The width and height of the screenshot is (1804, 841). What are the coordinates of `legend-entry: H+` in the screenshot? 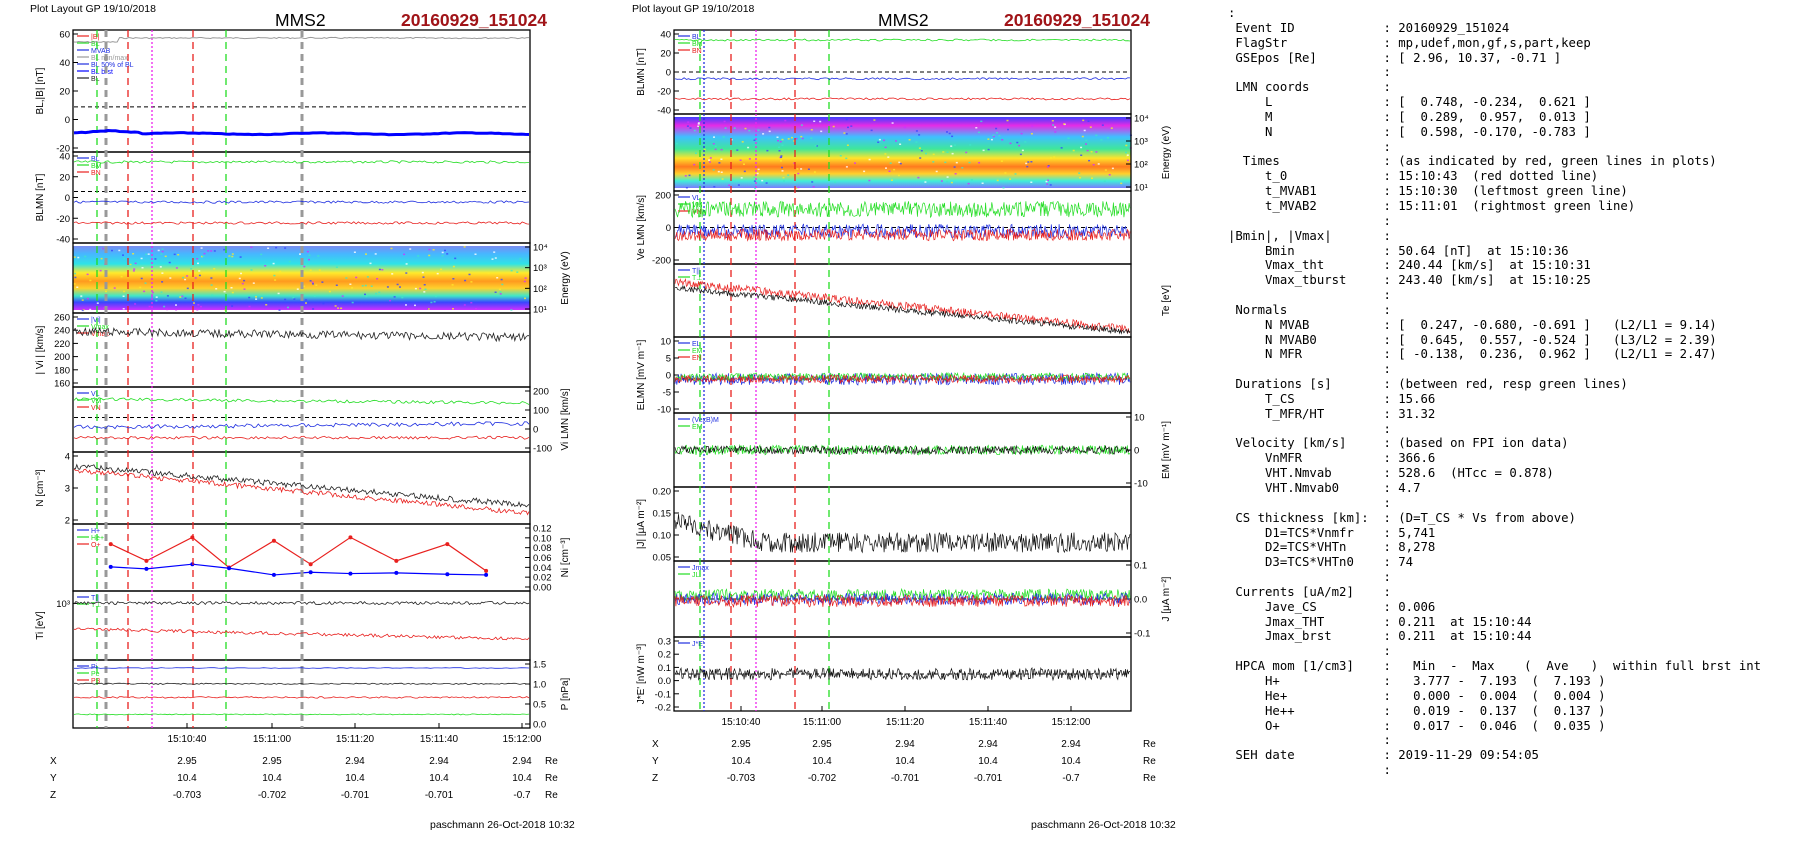 It's located at (95, 531).